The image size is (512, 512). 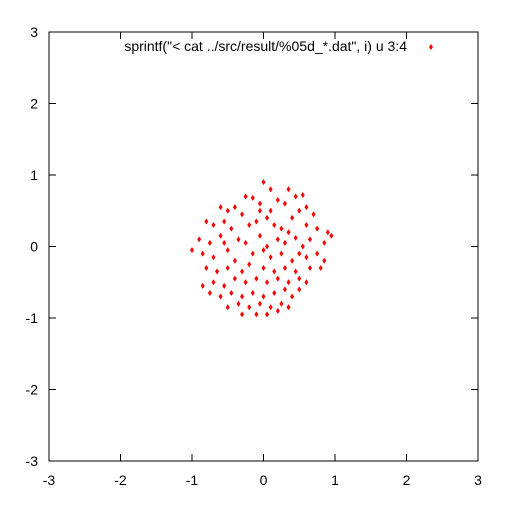 I want to click on y-tick-label: 3, so click(x=34, y=32).